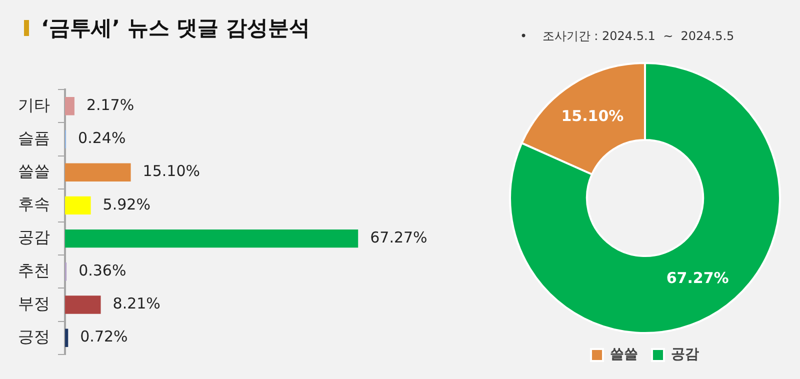 This screenshot has height=379, width=800. Describe the element at coordinates (34, 237) in the screenshot. I see `y-tick-label: 공감` at that location.